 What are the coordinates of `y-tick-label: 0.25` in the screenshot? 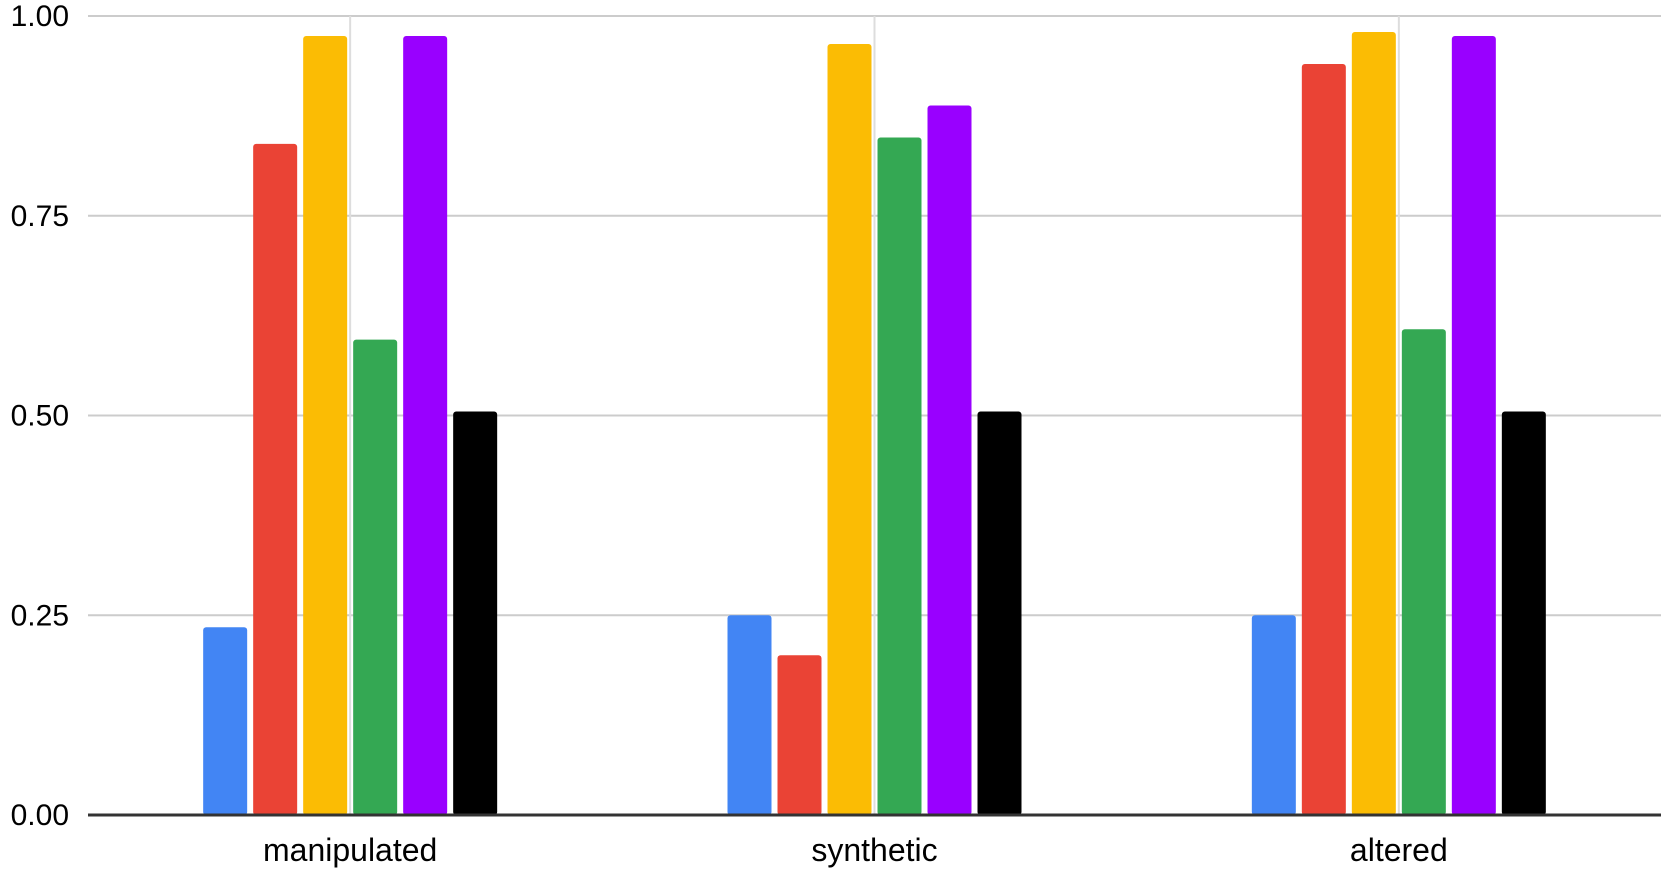 It's located at (40, 615).